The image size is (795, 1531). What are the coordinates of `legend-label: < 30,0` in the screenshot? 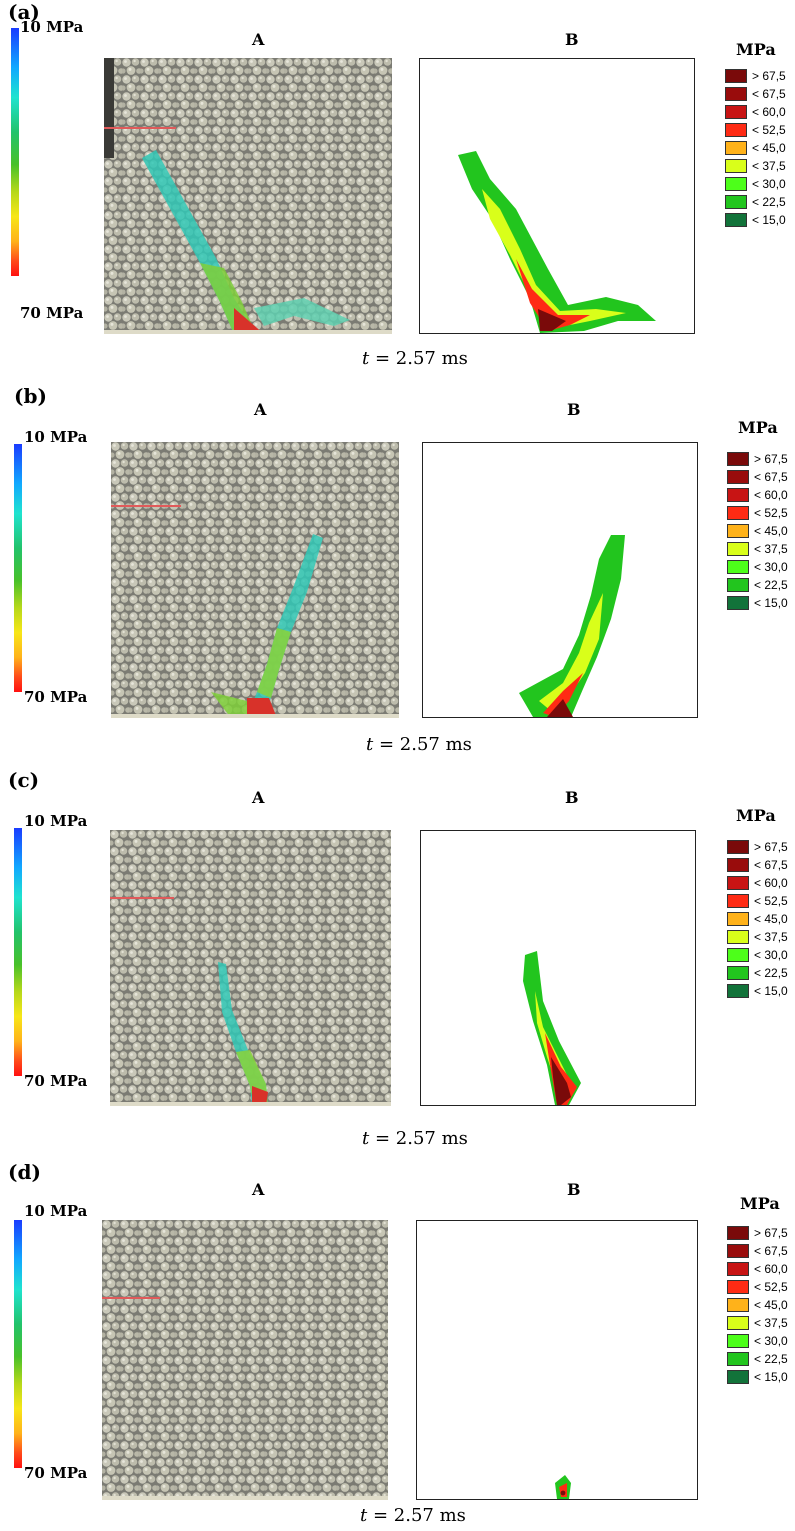 It's located at (771, 567).